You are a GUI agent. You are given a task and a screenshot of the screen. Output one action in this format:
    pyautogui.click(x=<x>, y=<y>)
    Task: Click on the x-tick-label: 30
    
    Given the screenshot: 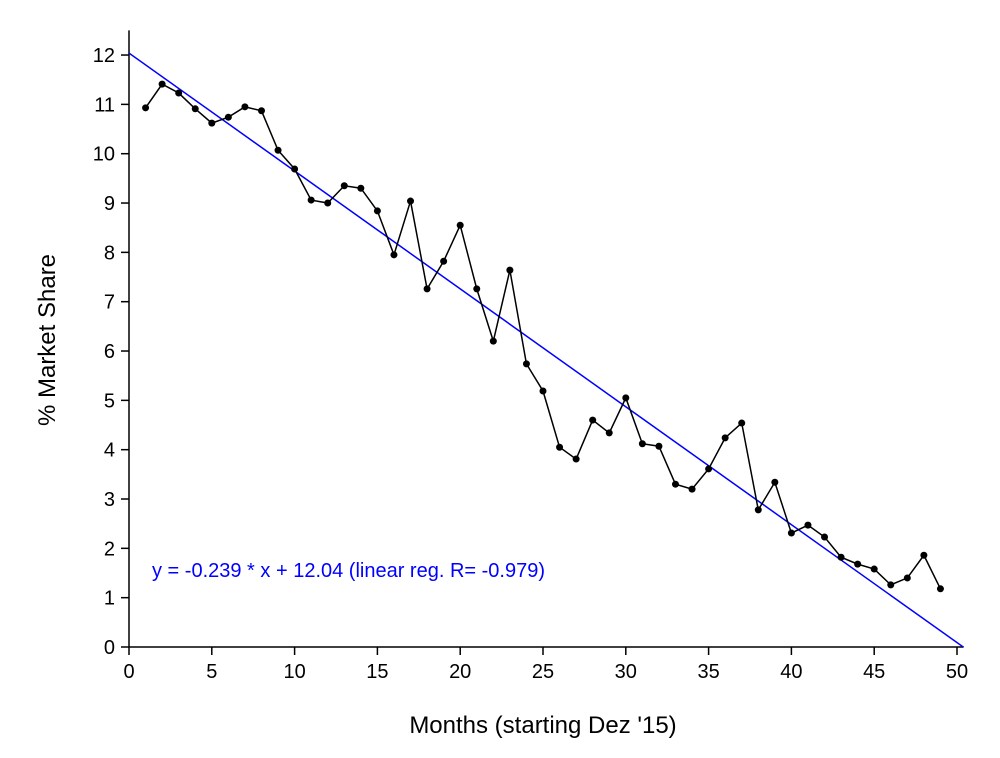 What is the action you would take?
    pyautogui.click(x=626, y=672)
    